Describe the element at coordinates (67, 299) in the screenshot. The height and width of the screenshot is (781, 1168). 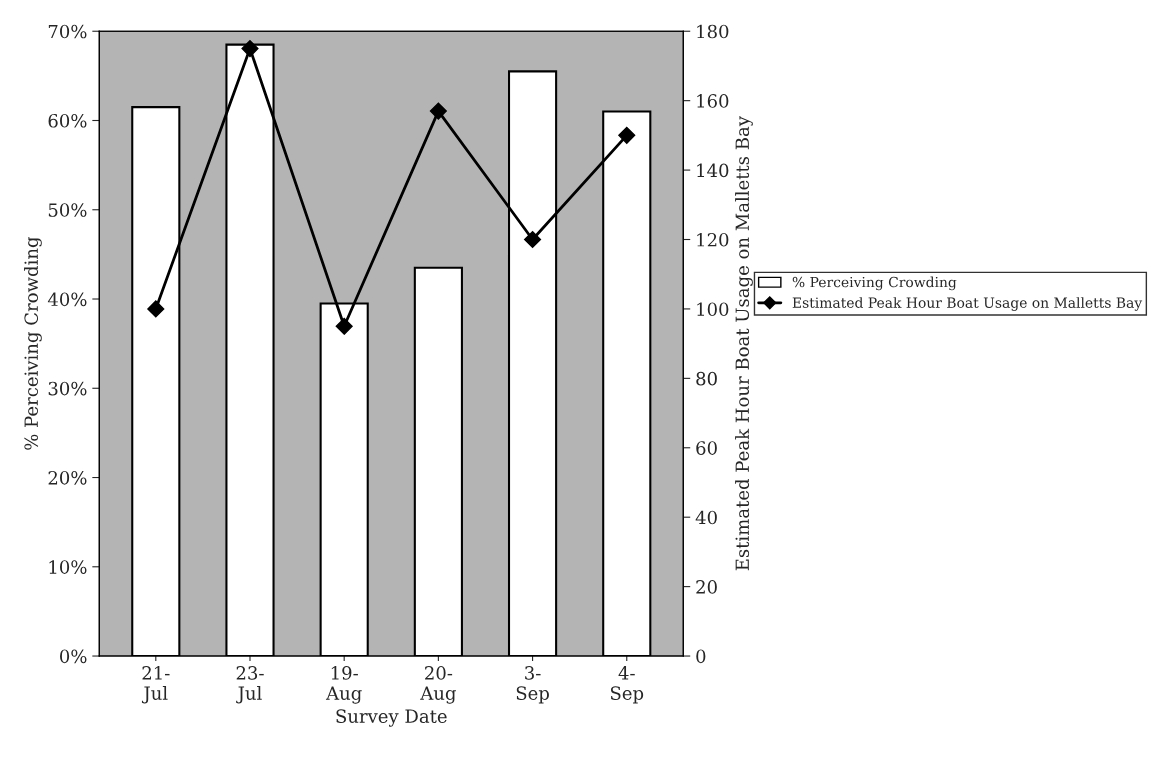
I see `y-tick-label: 40%` at that location.